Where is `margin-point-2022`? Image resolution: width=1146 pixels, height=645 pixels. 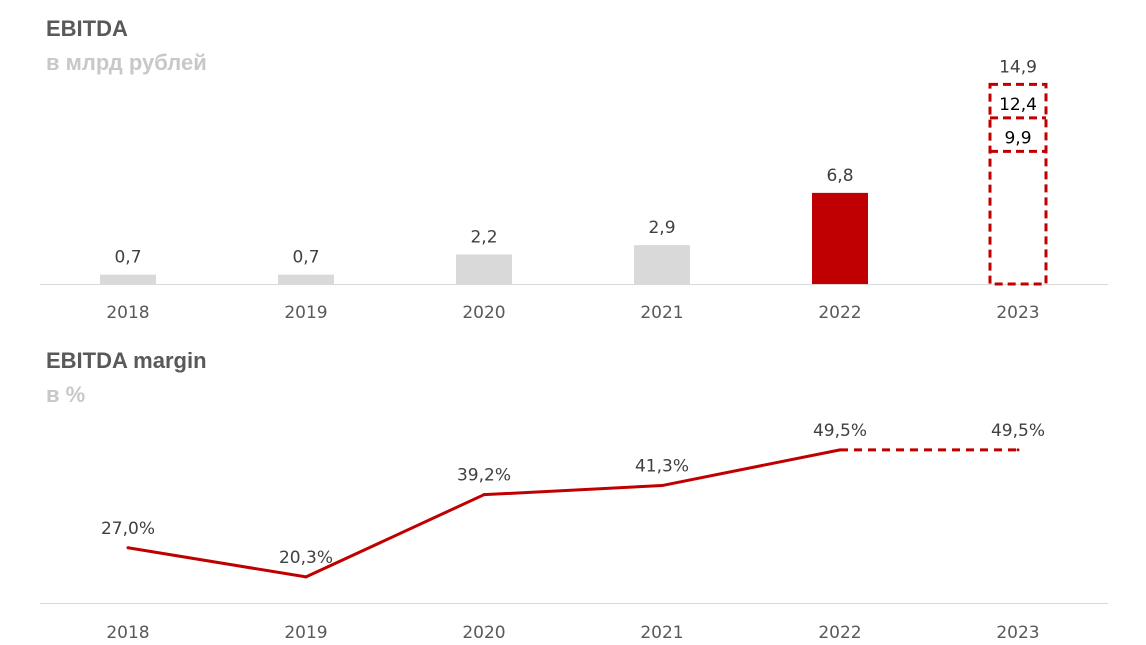
margin-point-2022 is located at coordinates (840, 450).